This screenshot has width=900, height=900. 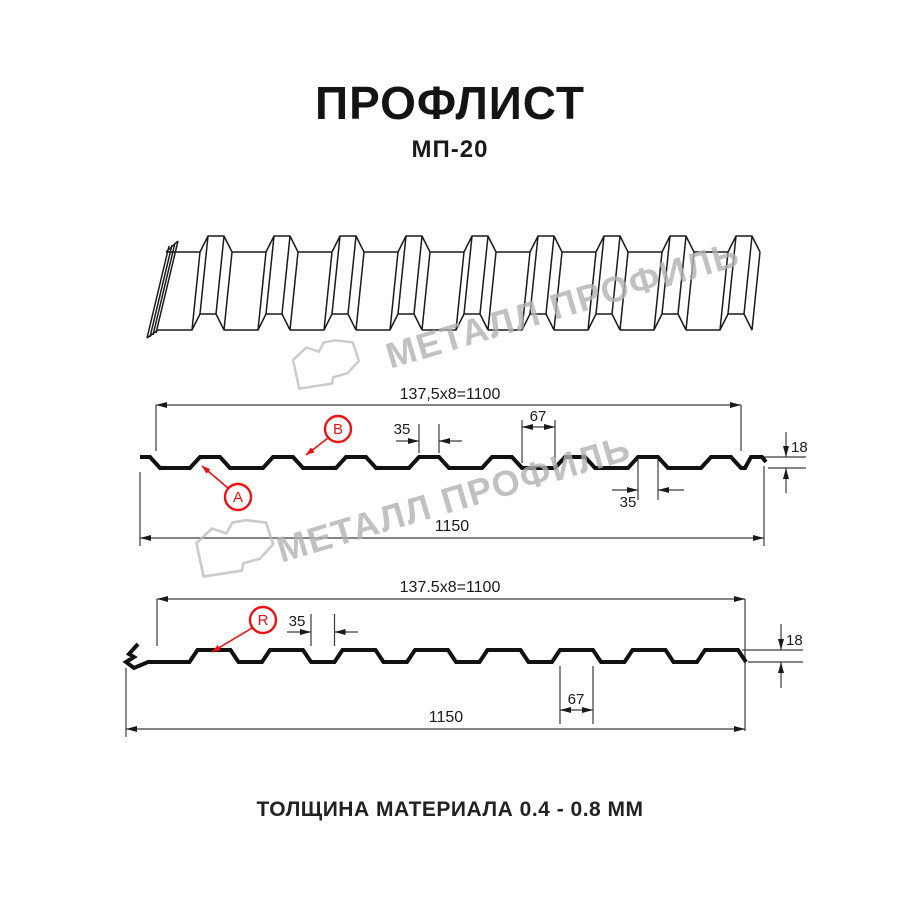 What do you see at coordinates (244, 629) in the screenshot?
I see `callout-r: R` at bounding box center [244, 629].